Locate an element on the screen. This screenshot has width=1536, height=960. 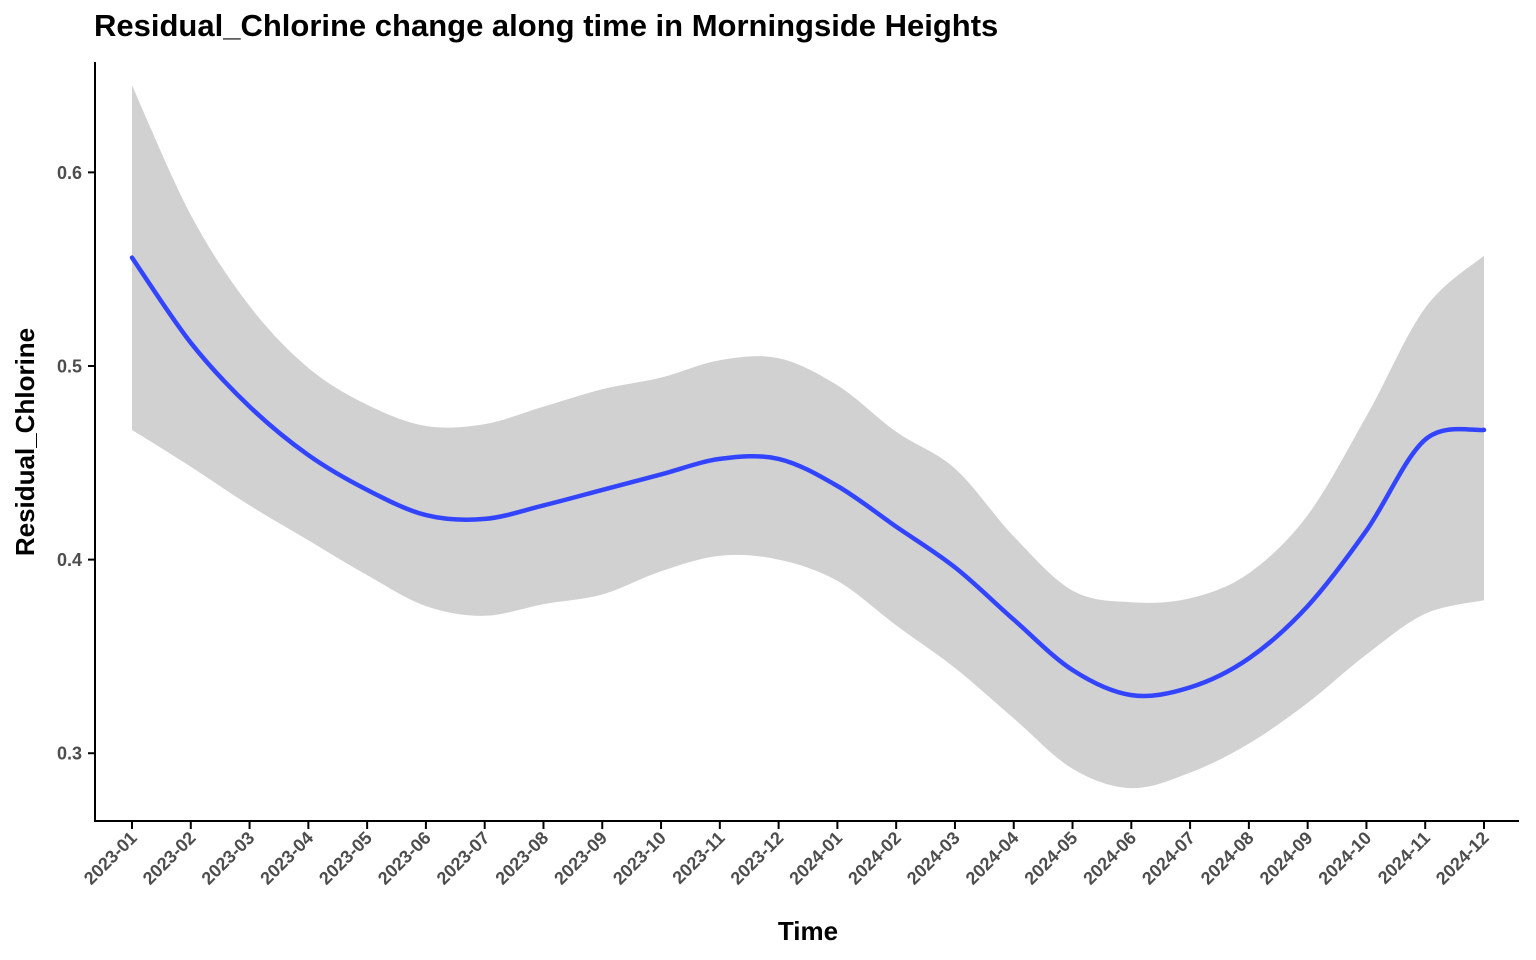
x-tick-label: 2023-07 is located at coordinates (463, 858).